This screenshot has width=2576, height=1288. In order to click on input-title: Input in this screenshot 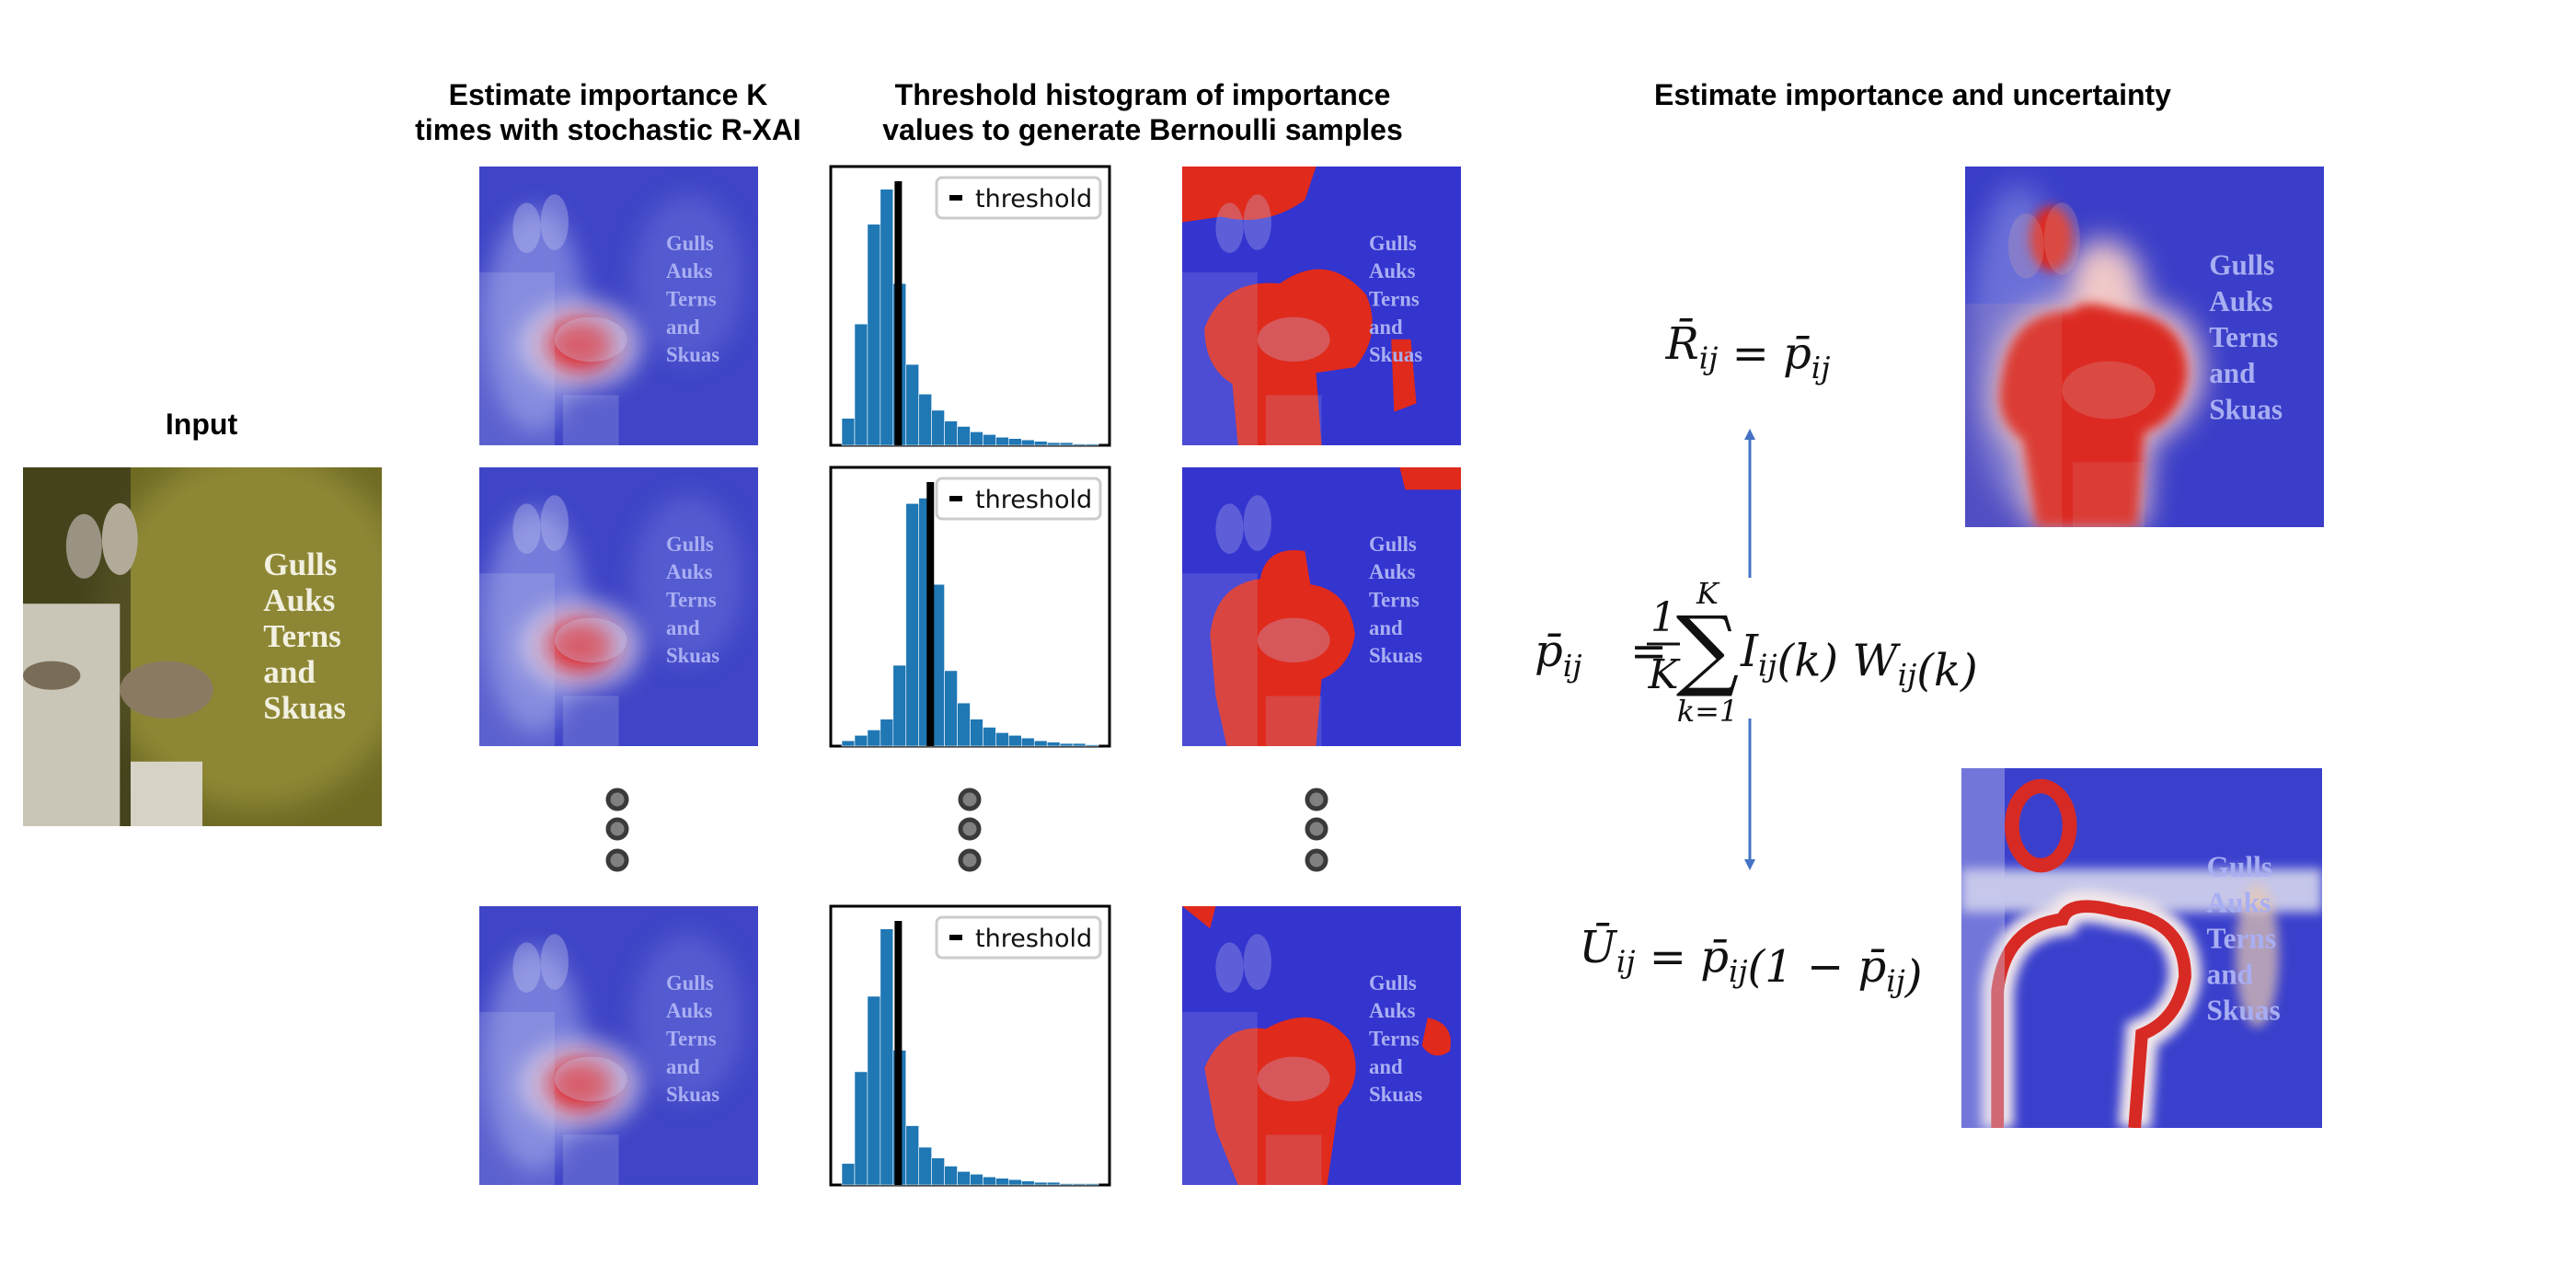, I will do `click(202, 424)`.